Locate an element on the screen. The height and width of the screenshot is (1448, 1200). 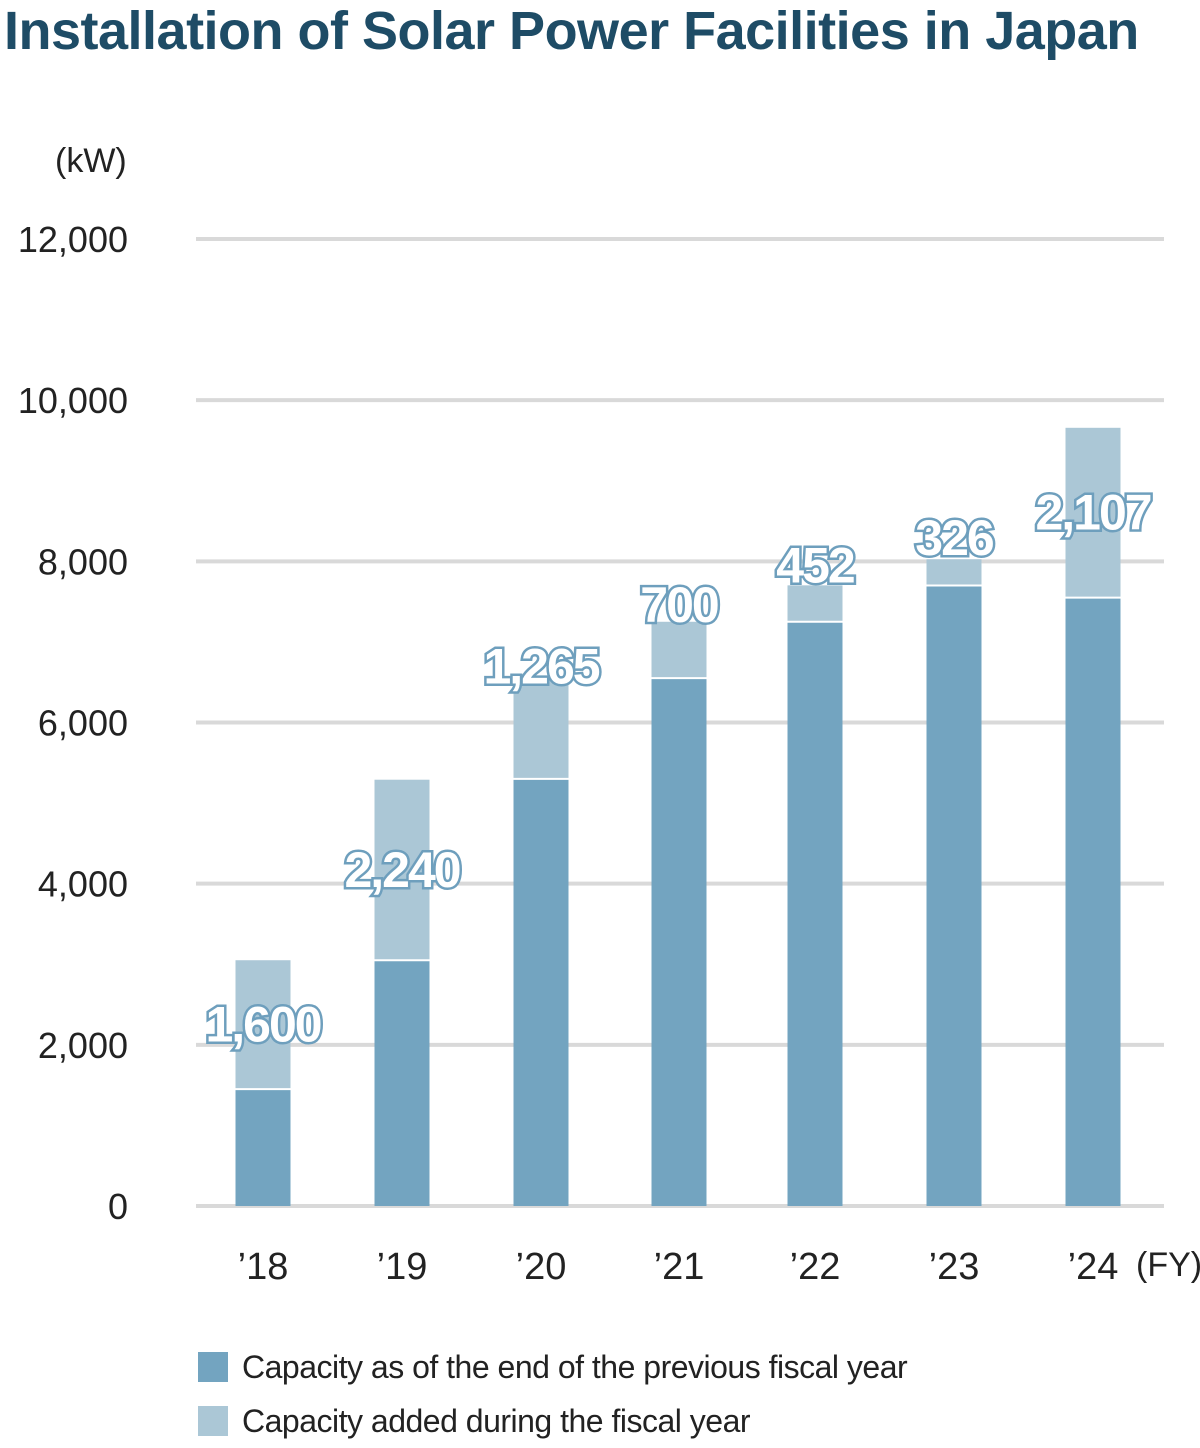
legend-item-added: Capacity added during the fiscal year is located at coordinates (552, 1421).